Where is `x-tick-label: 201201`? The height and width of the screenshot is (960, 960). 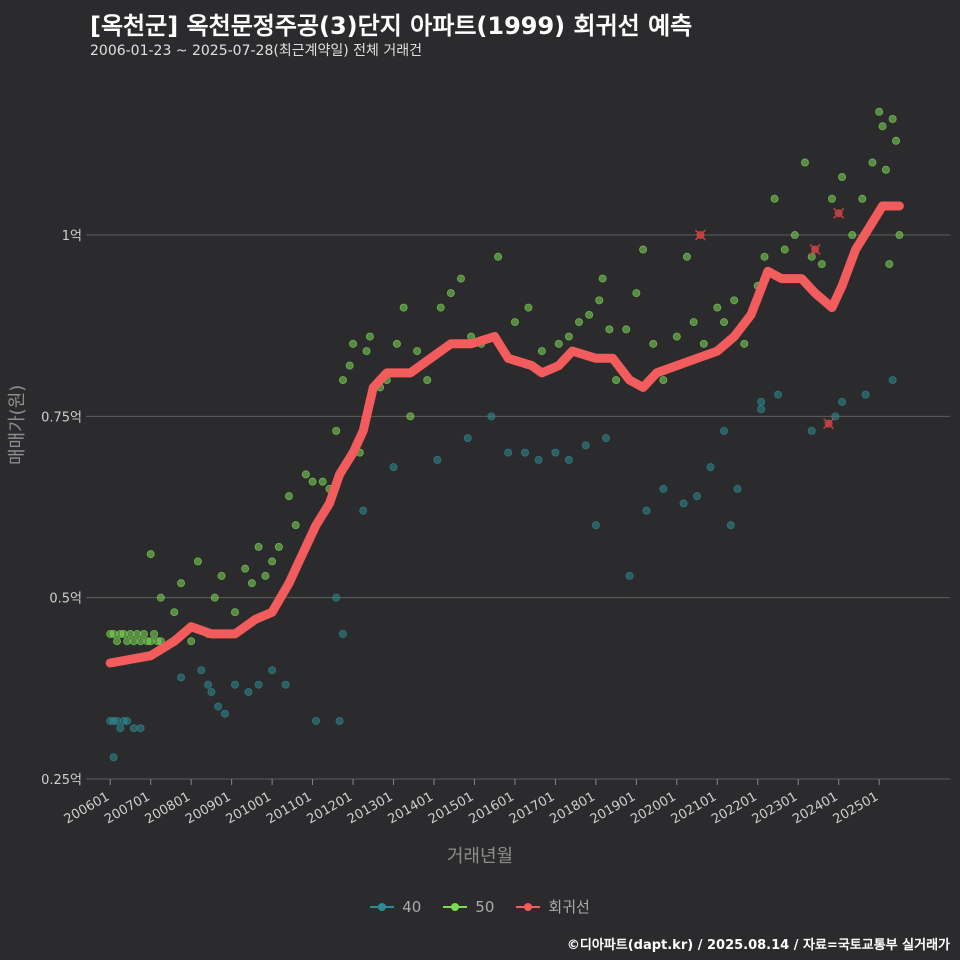
x-tick-label: 201201 is located at coordinates (330, 808).